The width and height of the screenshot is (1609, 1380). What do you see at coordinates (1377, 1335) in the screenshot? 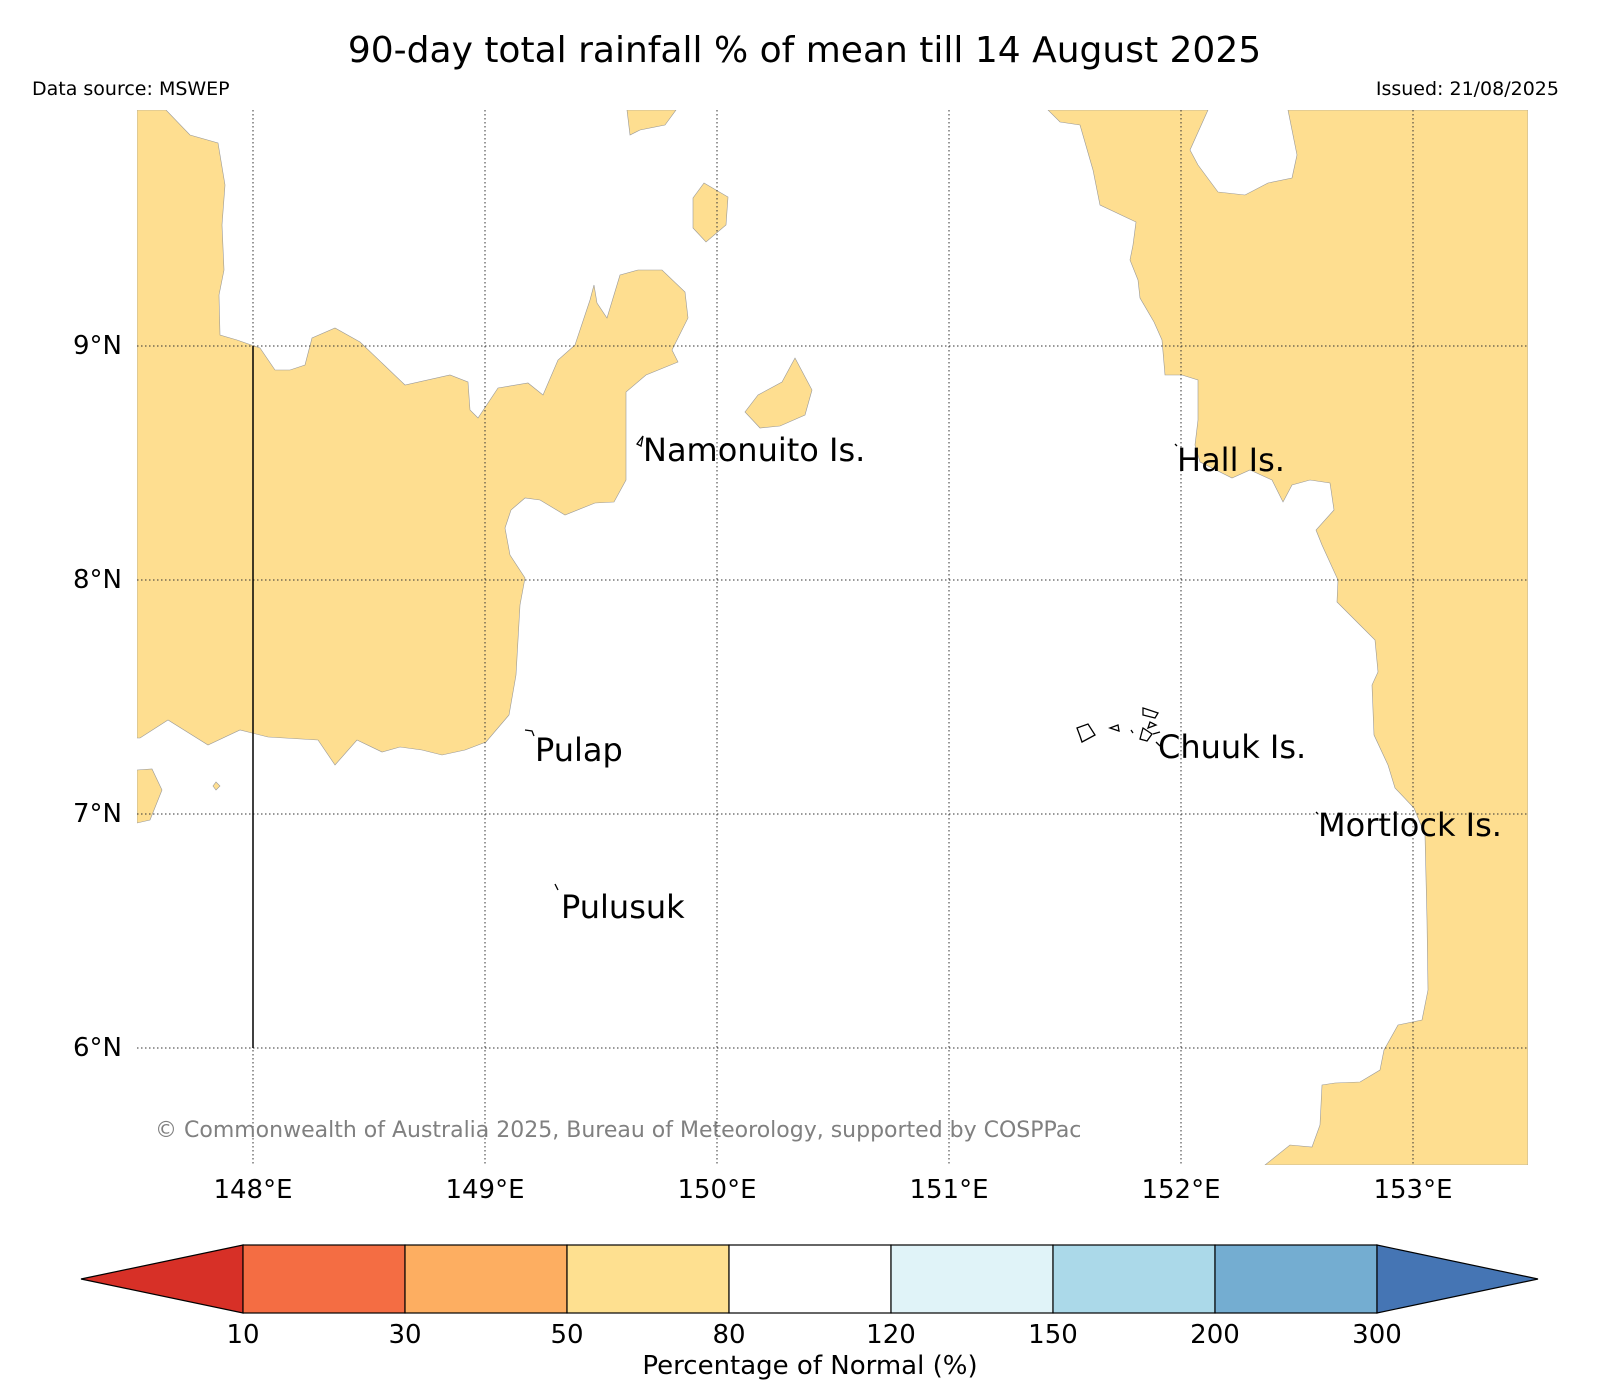
I see `colorbar-tick-300: 300` at bounding box center [1377, 1335].